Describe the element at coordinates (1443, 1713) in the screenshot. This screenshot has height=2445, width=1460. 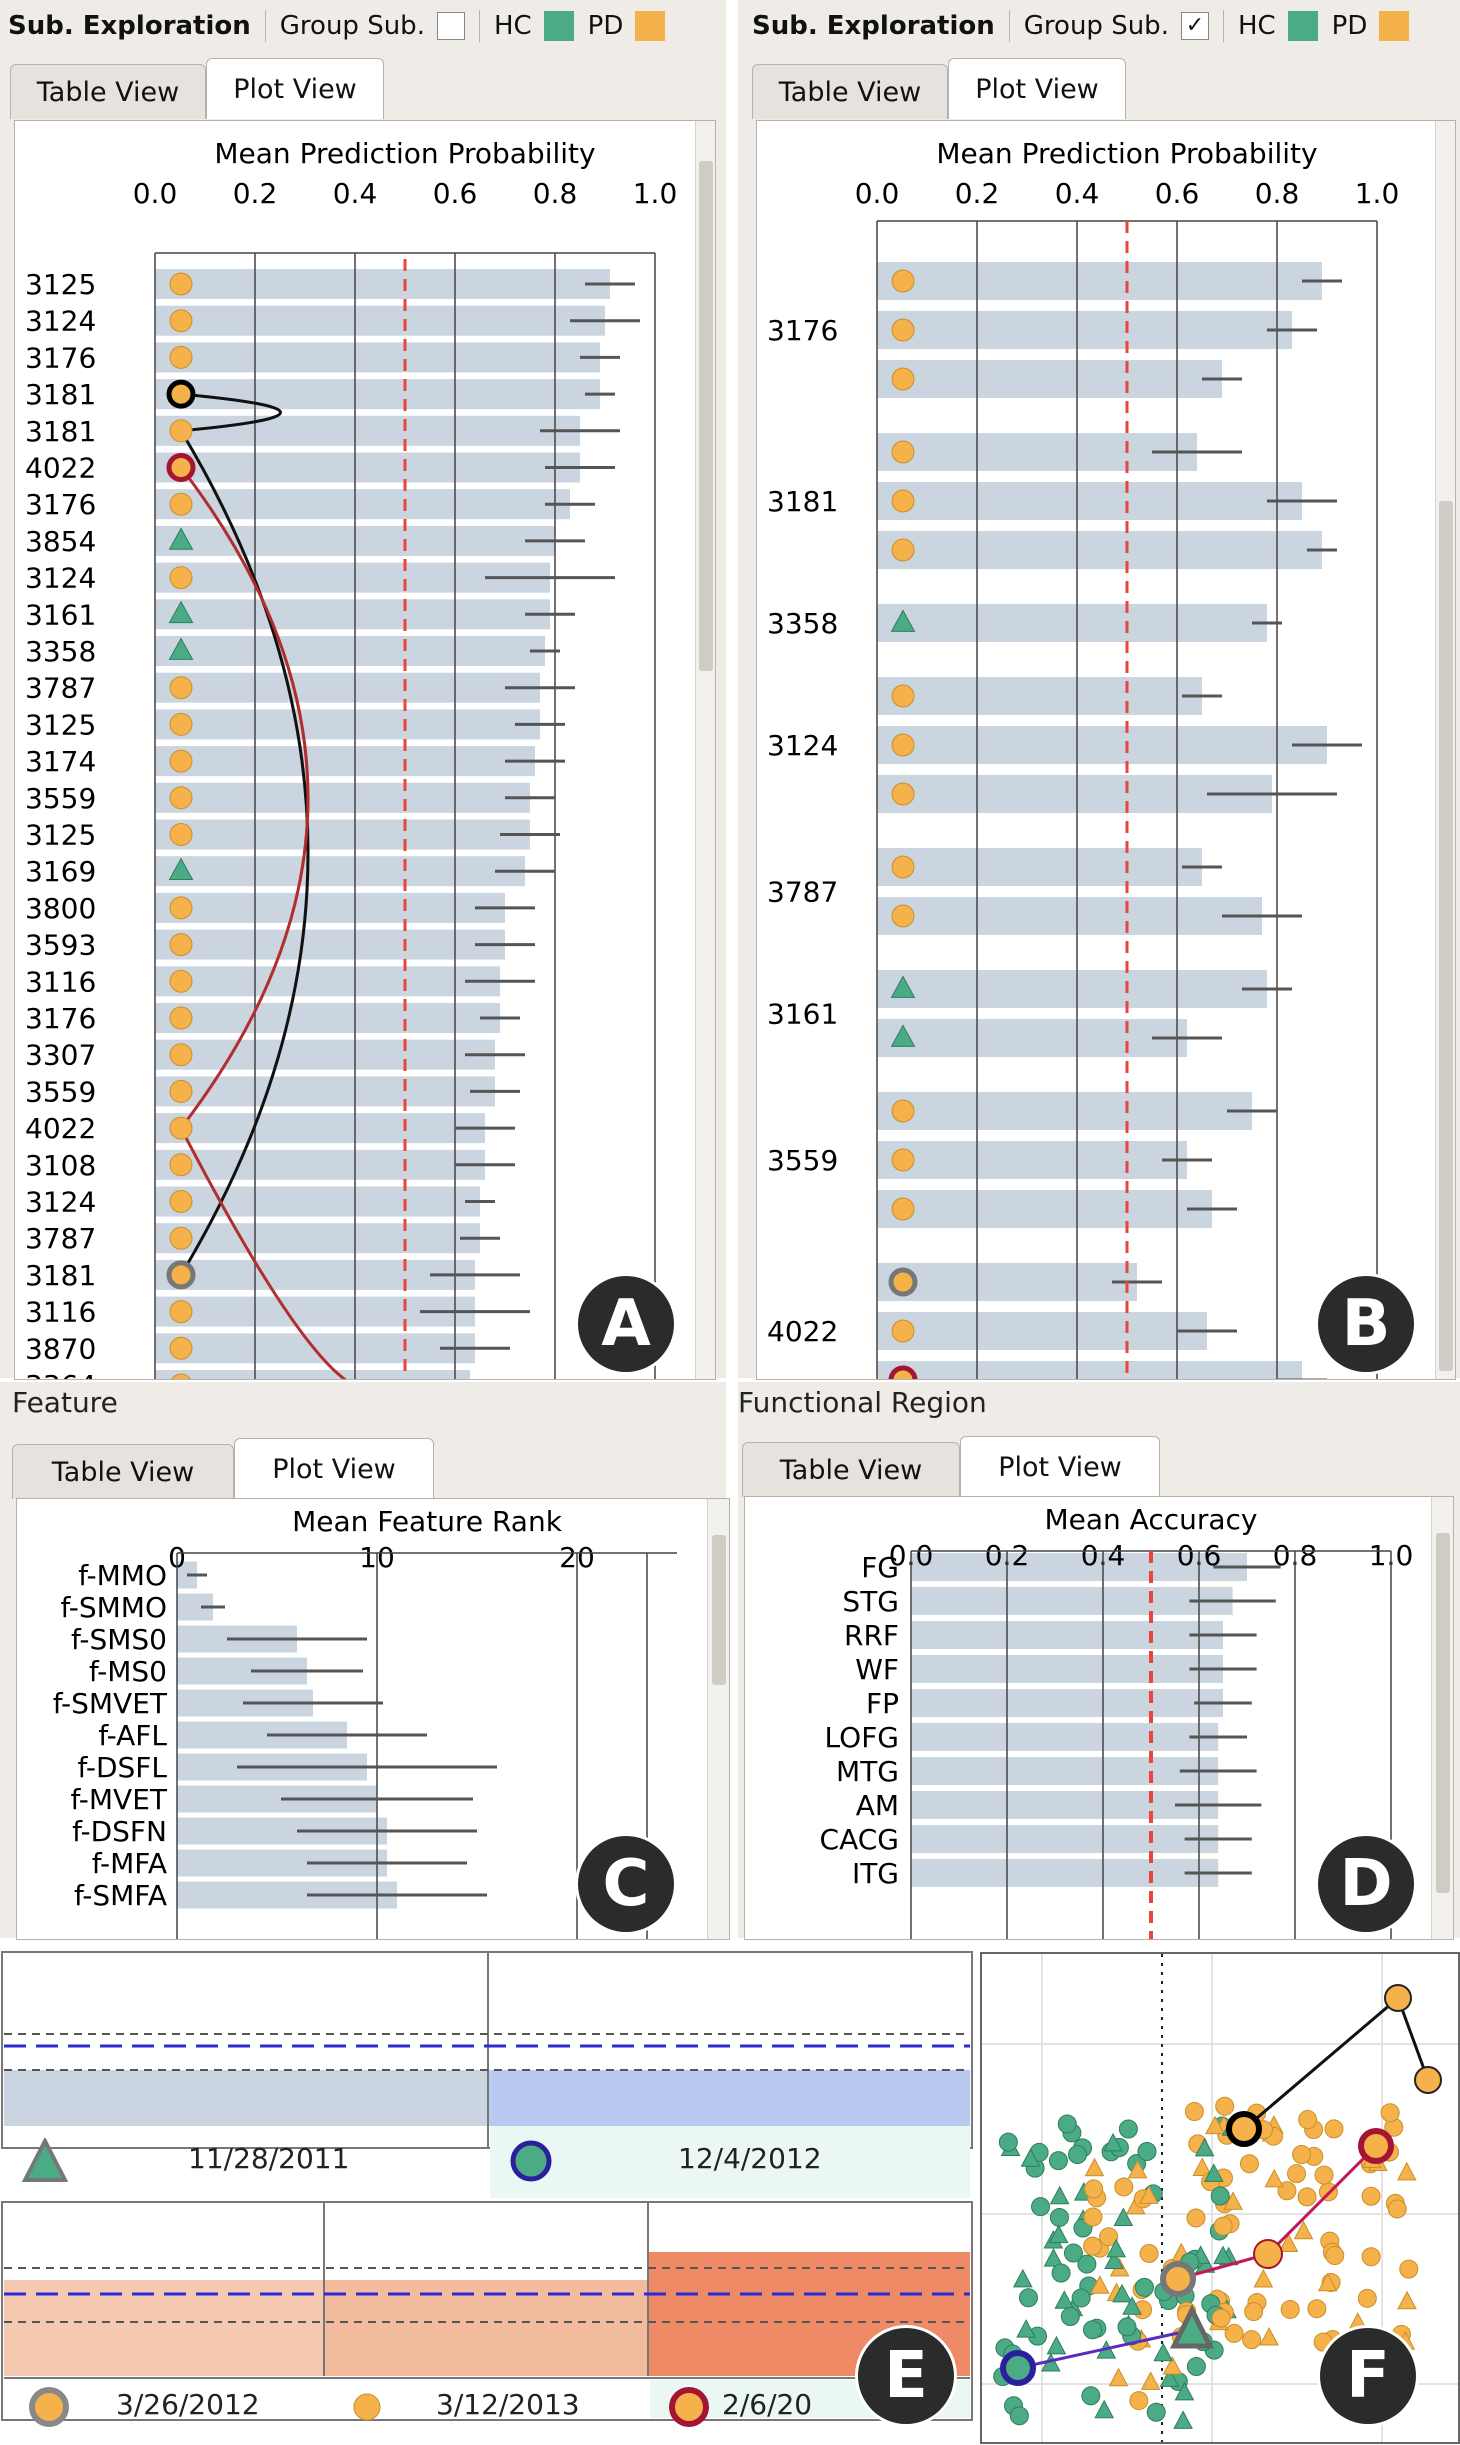
I see `scroll-thumb-d` at that location.